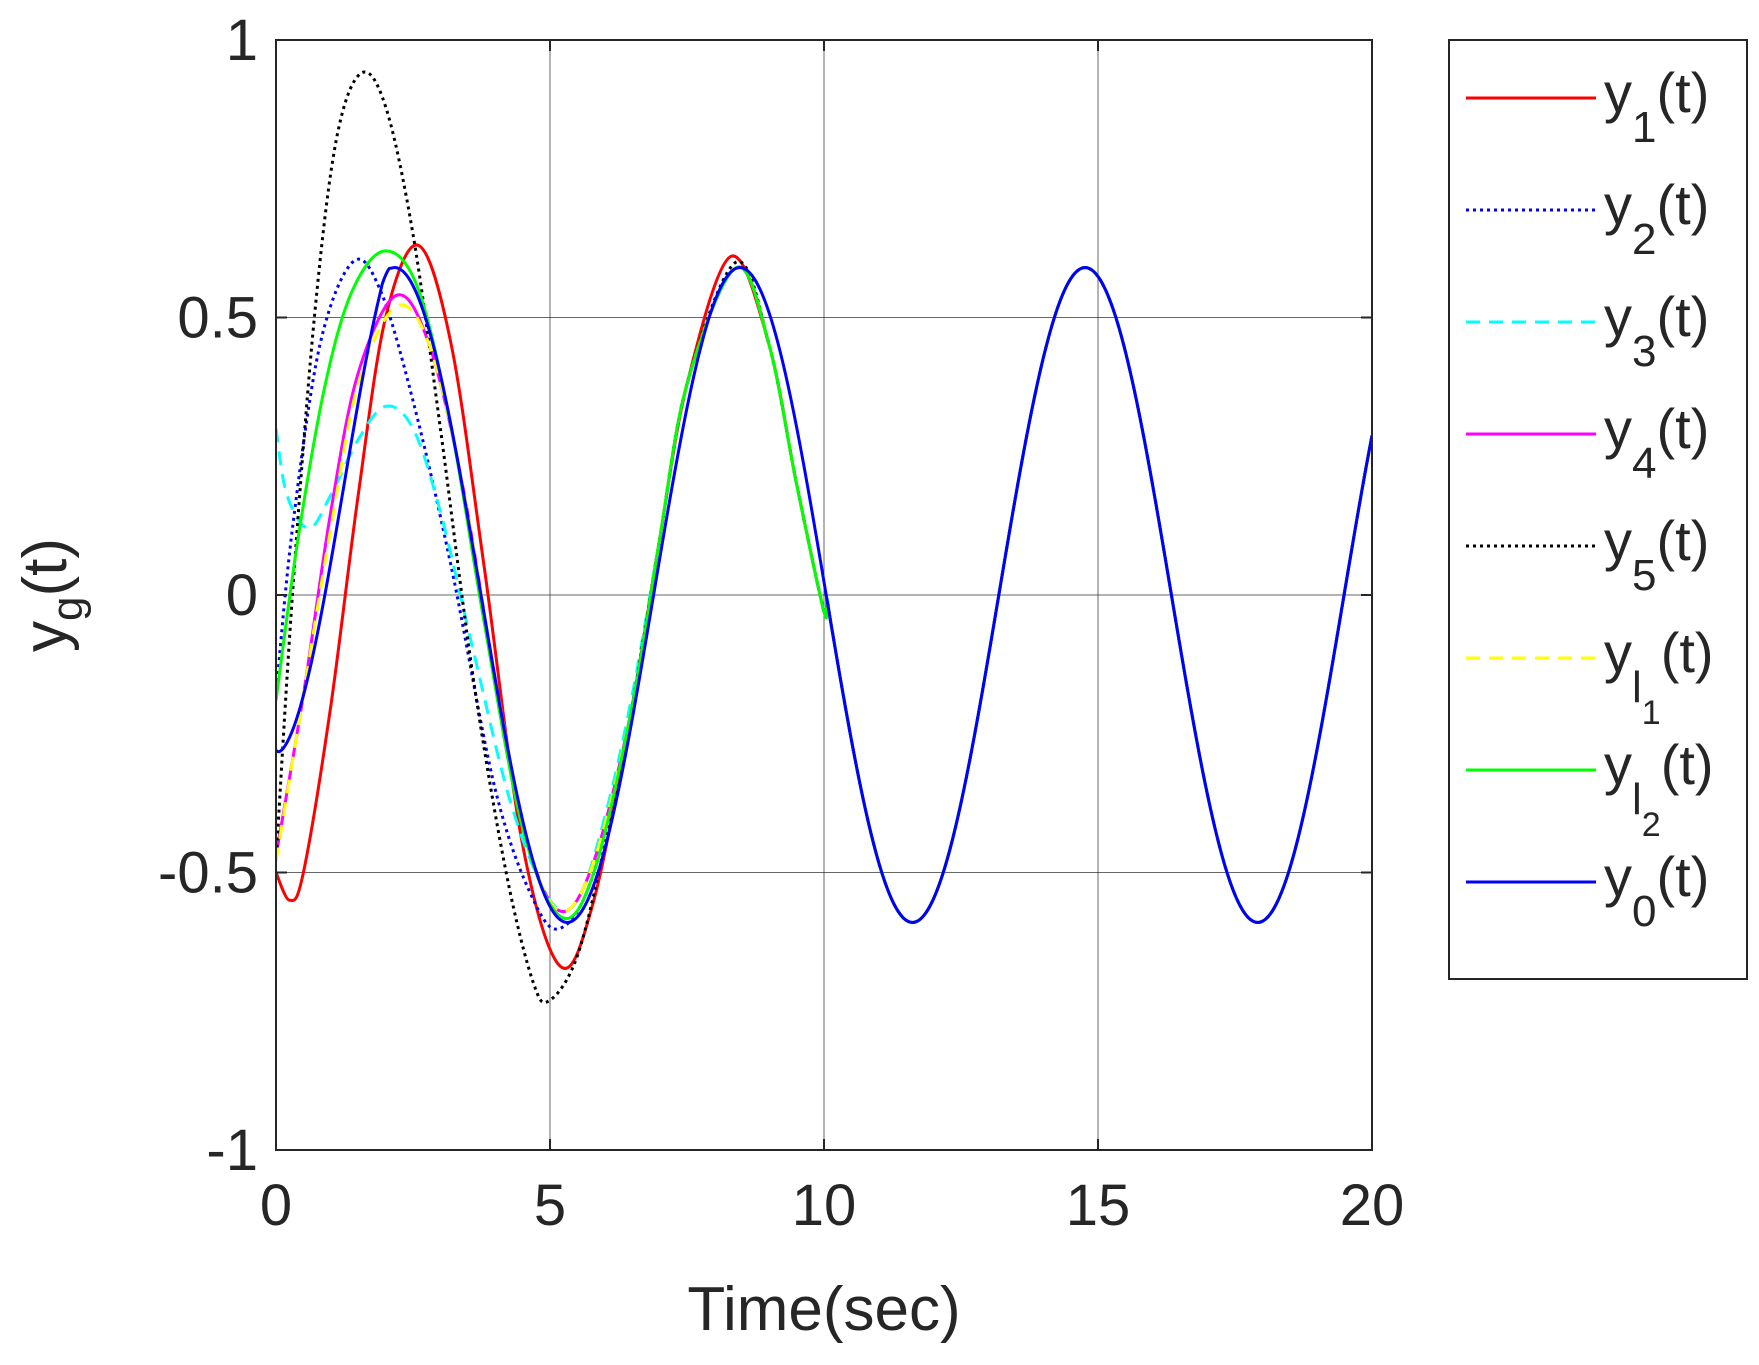  I want to click on y-tick-label: 0.5, so click(217, 318).